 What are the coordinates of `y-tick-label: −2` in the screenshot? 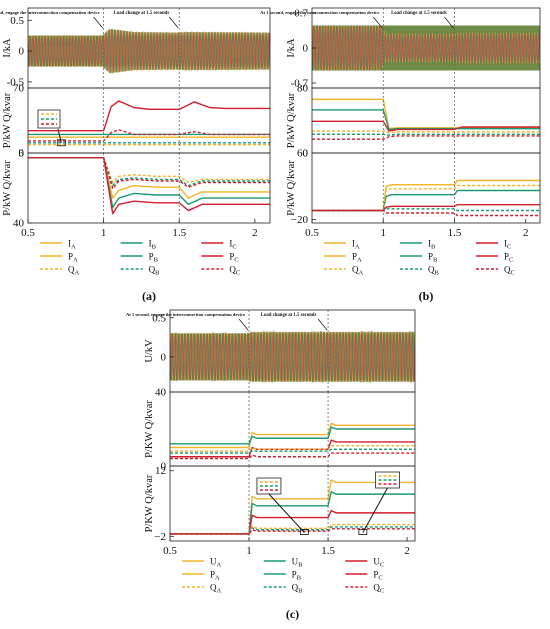 It's located at (160, 537).